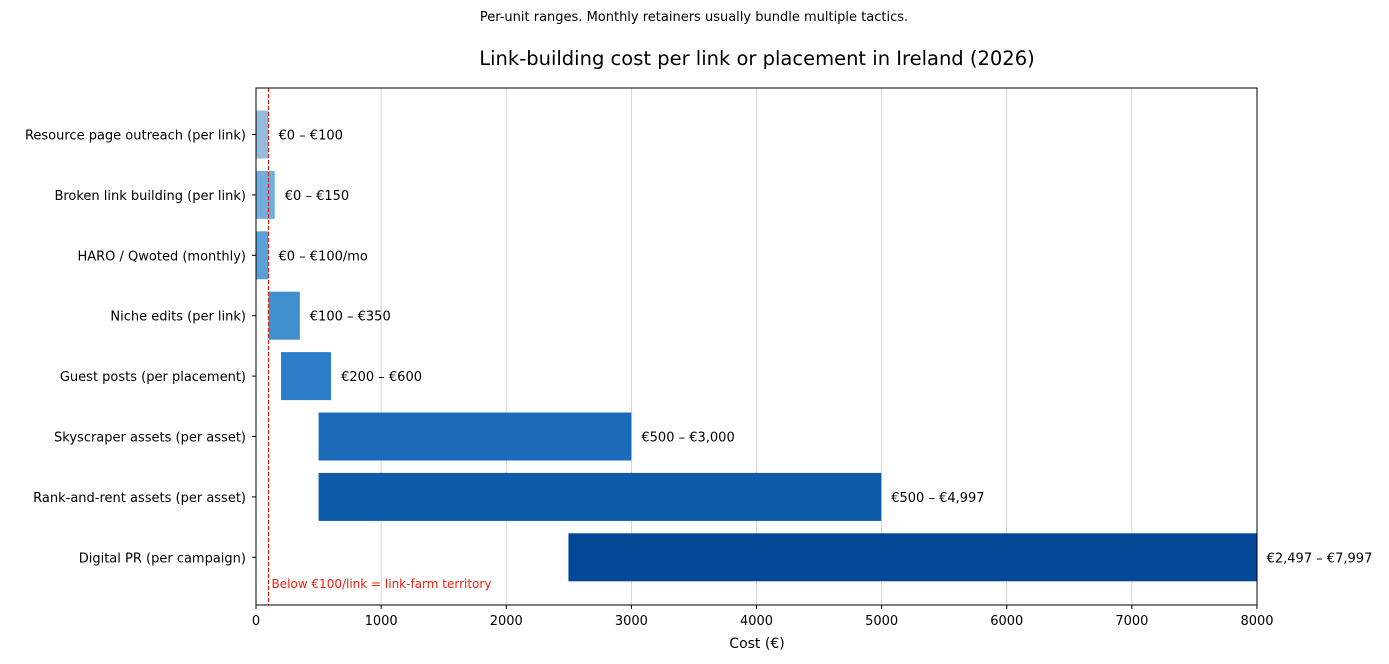 This screenshot has height=664, width=1389. What do you see at coordinates (756, 621) in the screenshot?
I see `x-tick-label: 4000` at bounding box center [756, 621].